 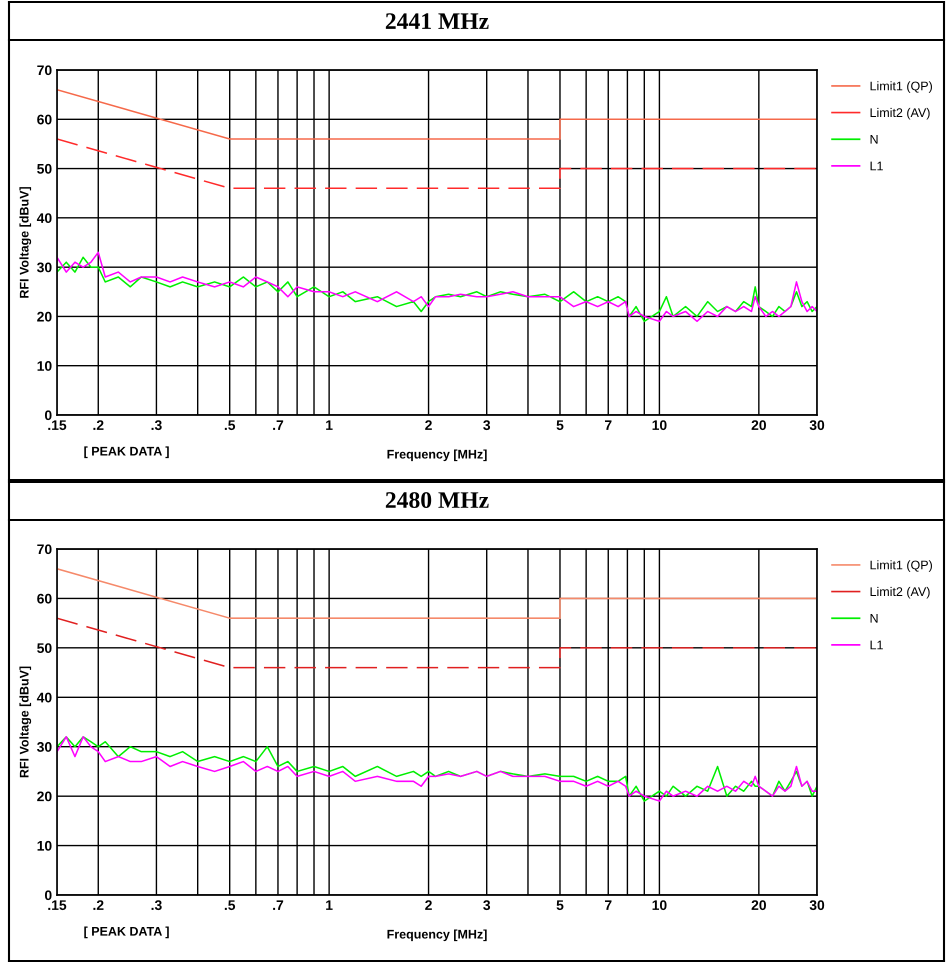 I want to click on chart-title: 2480 MHz, so click(x=437, y=500).